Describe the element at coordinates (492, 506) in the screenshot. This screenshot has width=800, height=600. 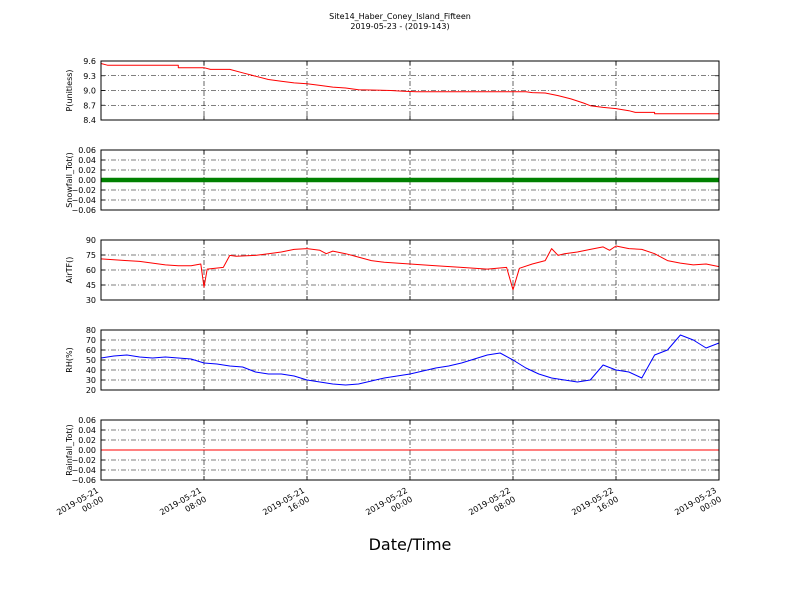
I see `x-tick-label: 2019-05-2208:00` at that location.